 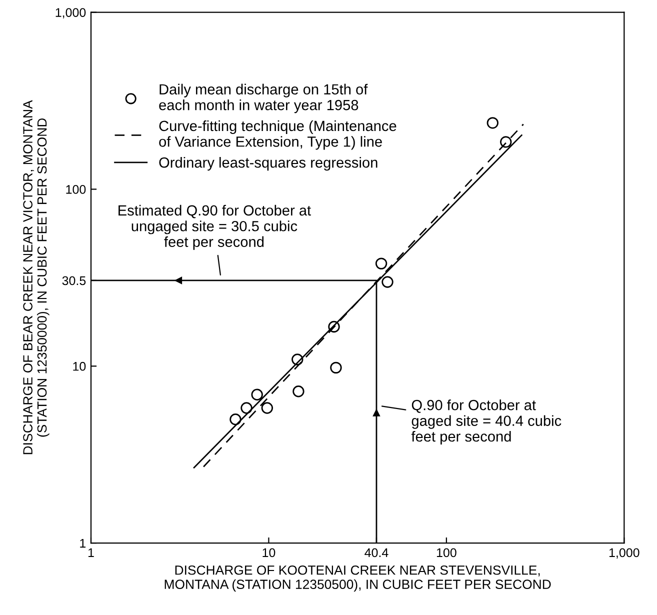 I want to click on y-axis-title: DISCHARGE OF BEAR CREEK NEAR VICTOR, MONTANA (STATION 12350000), IN CUBIC FEET PER SECOND, so click(x=36, y=277).